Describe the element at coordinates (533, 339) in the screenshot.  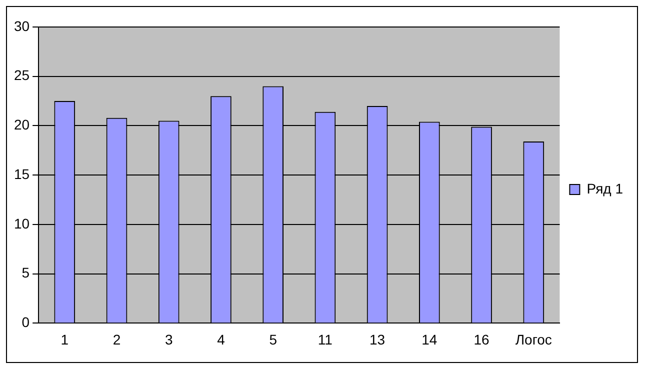
I see `x-tick-label: Логос` at that location.